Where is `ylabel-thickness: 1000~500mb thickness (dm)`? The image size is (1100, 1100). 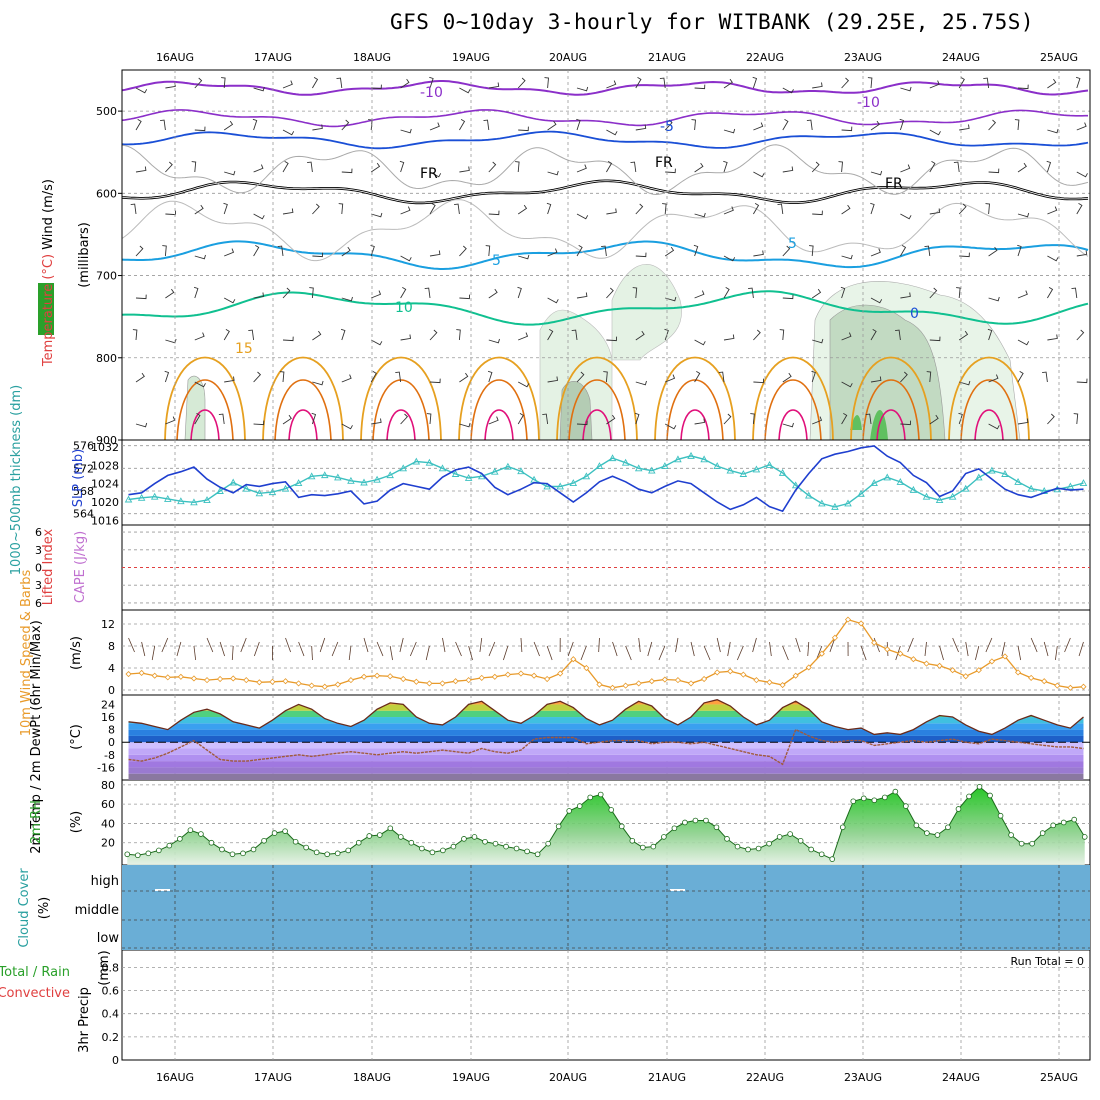 ylabel-thickness: 1000~500mb thickness (dm) is located at coordinates (16, 480).